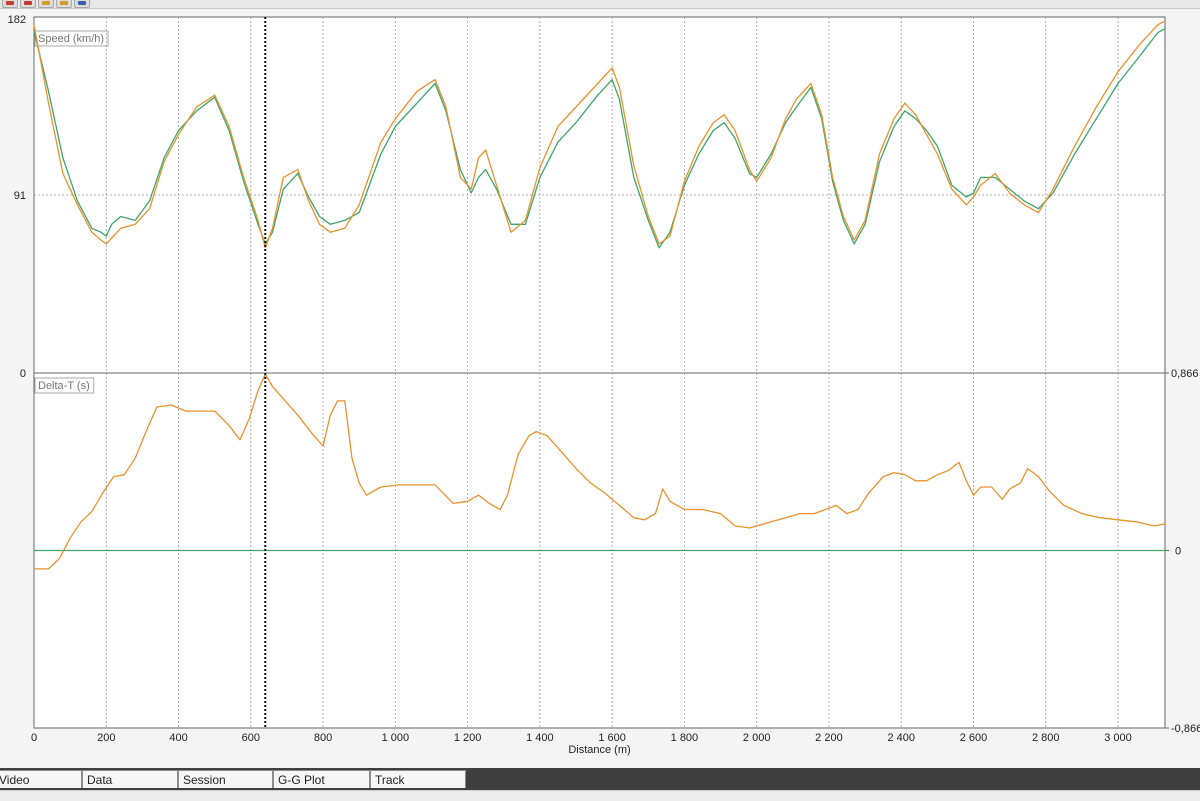 This screenshot has width=1200, height=801. I want to click on delta-title-text: Delta-T (s), so click(64, 386).